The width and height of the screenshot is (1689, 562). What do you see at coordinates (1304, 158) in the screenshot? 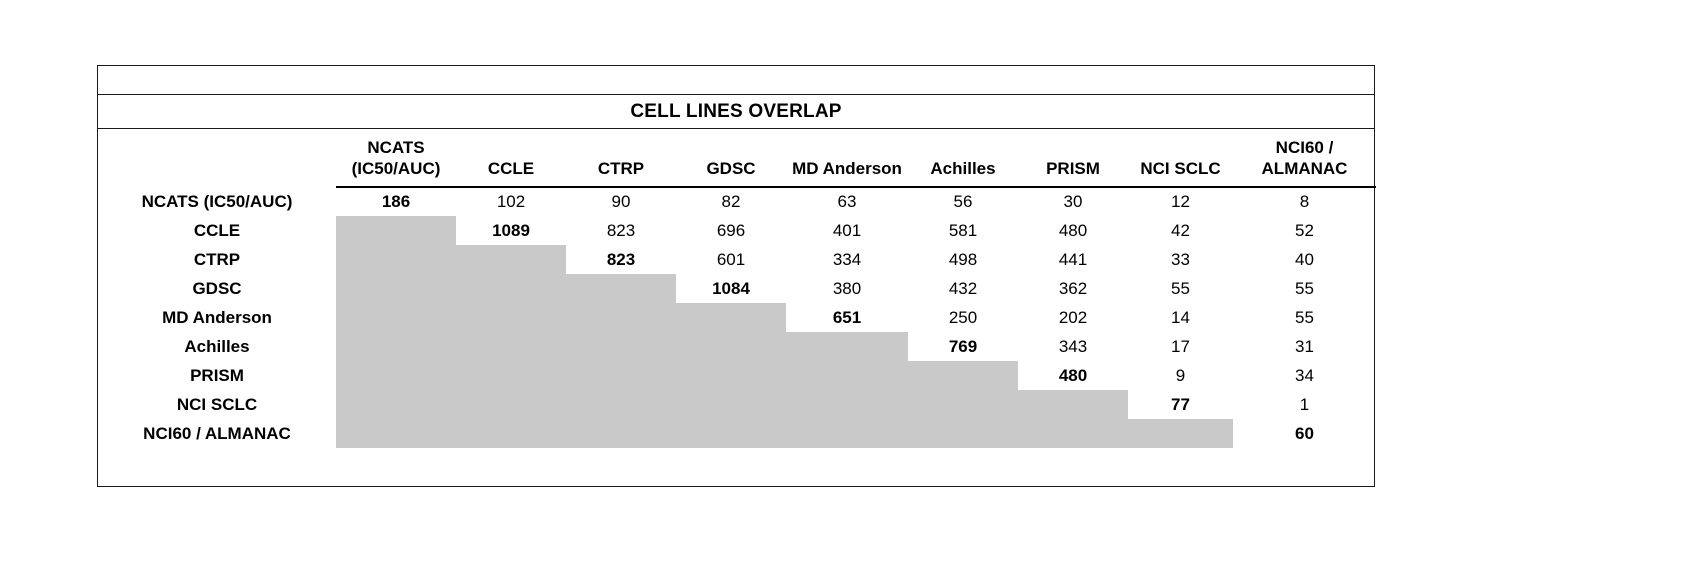
I see `column-header: NCI60 / ALMANAC` at bounding box center [1304, 158].